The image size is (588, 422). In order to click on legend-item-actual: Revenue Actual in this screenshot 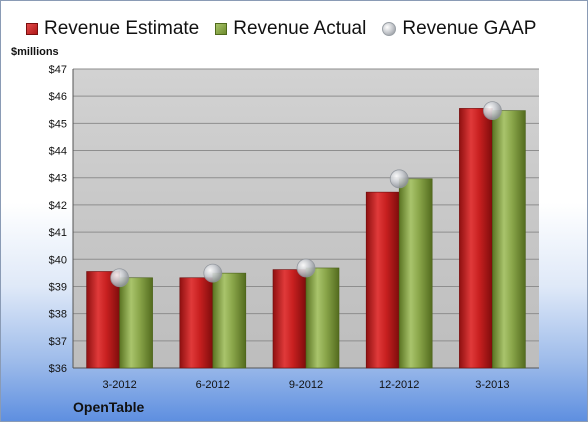, I will do `click(290, 29)`.